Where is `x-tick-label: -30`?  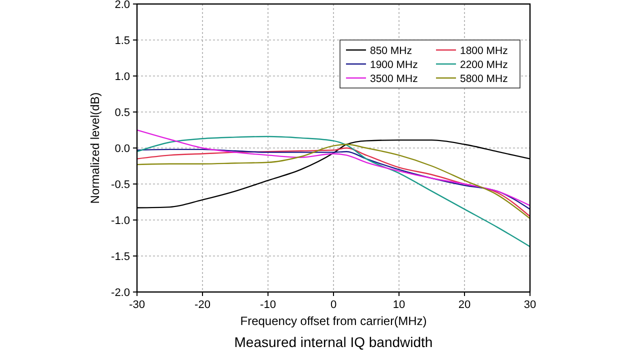
x-tick-label: -30 is located at coordinates (137, 305).